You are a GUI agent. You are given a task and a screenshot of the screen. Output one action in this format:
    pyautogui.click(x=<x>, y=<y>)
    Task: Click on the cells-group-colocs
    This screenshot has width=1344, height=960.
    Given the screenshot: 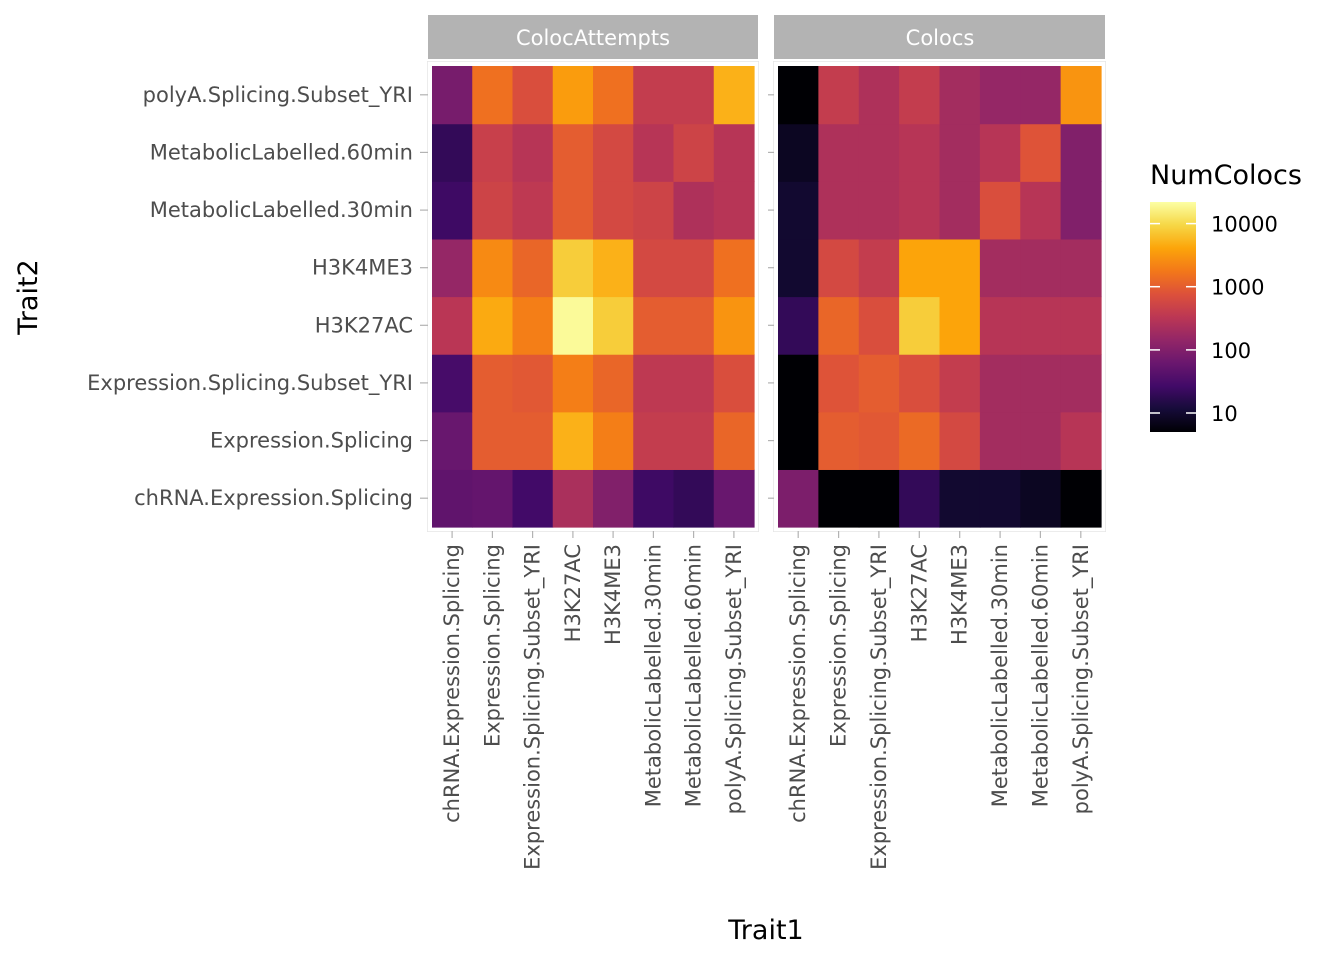 What is the action you would take?
    pyautogui.click(x=940, y=297)
    